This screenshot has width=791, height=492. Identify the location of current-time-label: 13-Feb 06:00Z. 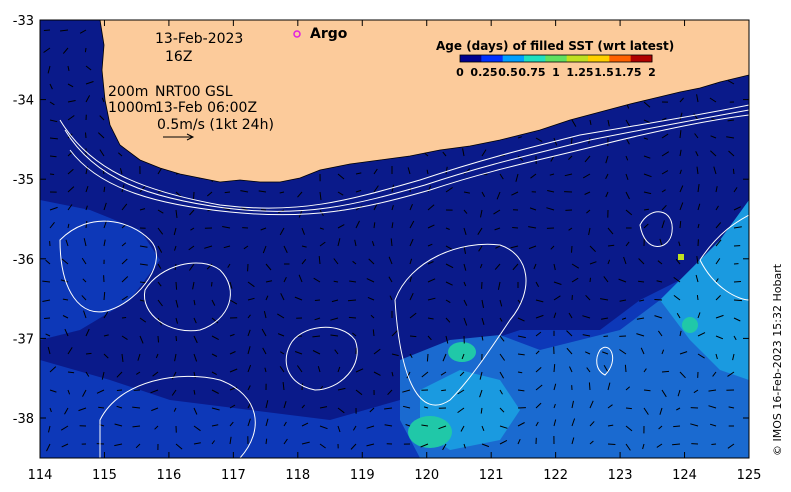
(206, 108).